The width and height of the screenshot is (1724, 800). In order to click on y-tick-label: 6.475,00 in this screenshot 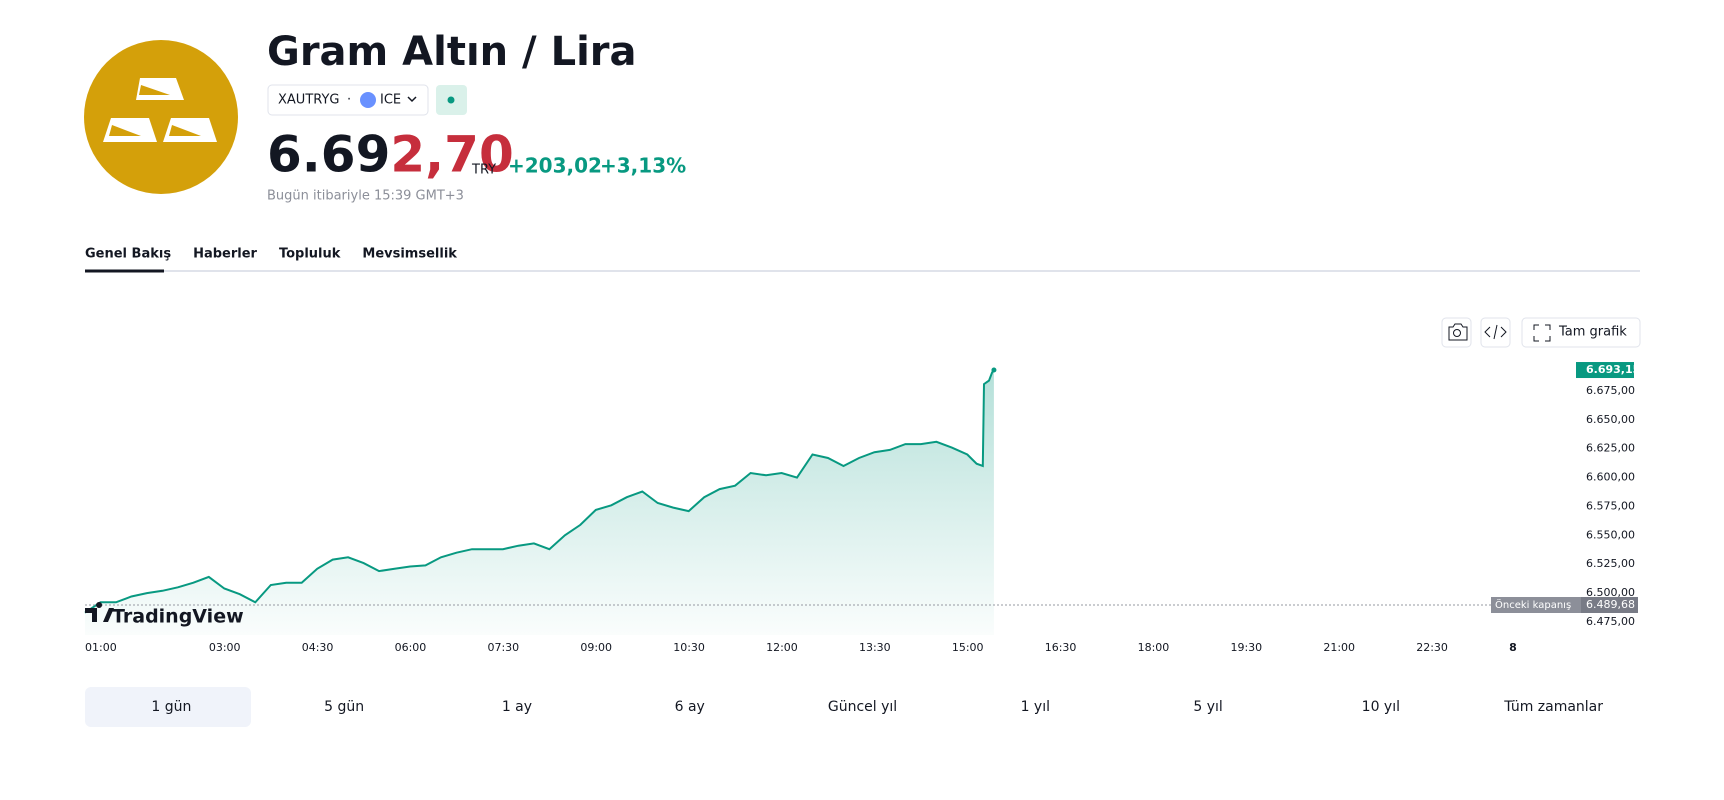, I will do `click(1610, 621)`.